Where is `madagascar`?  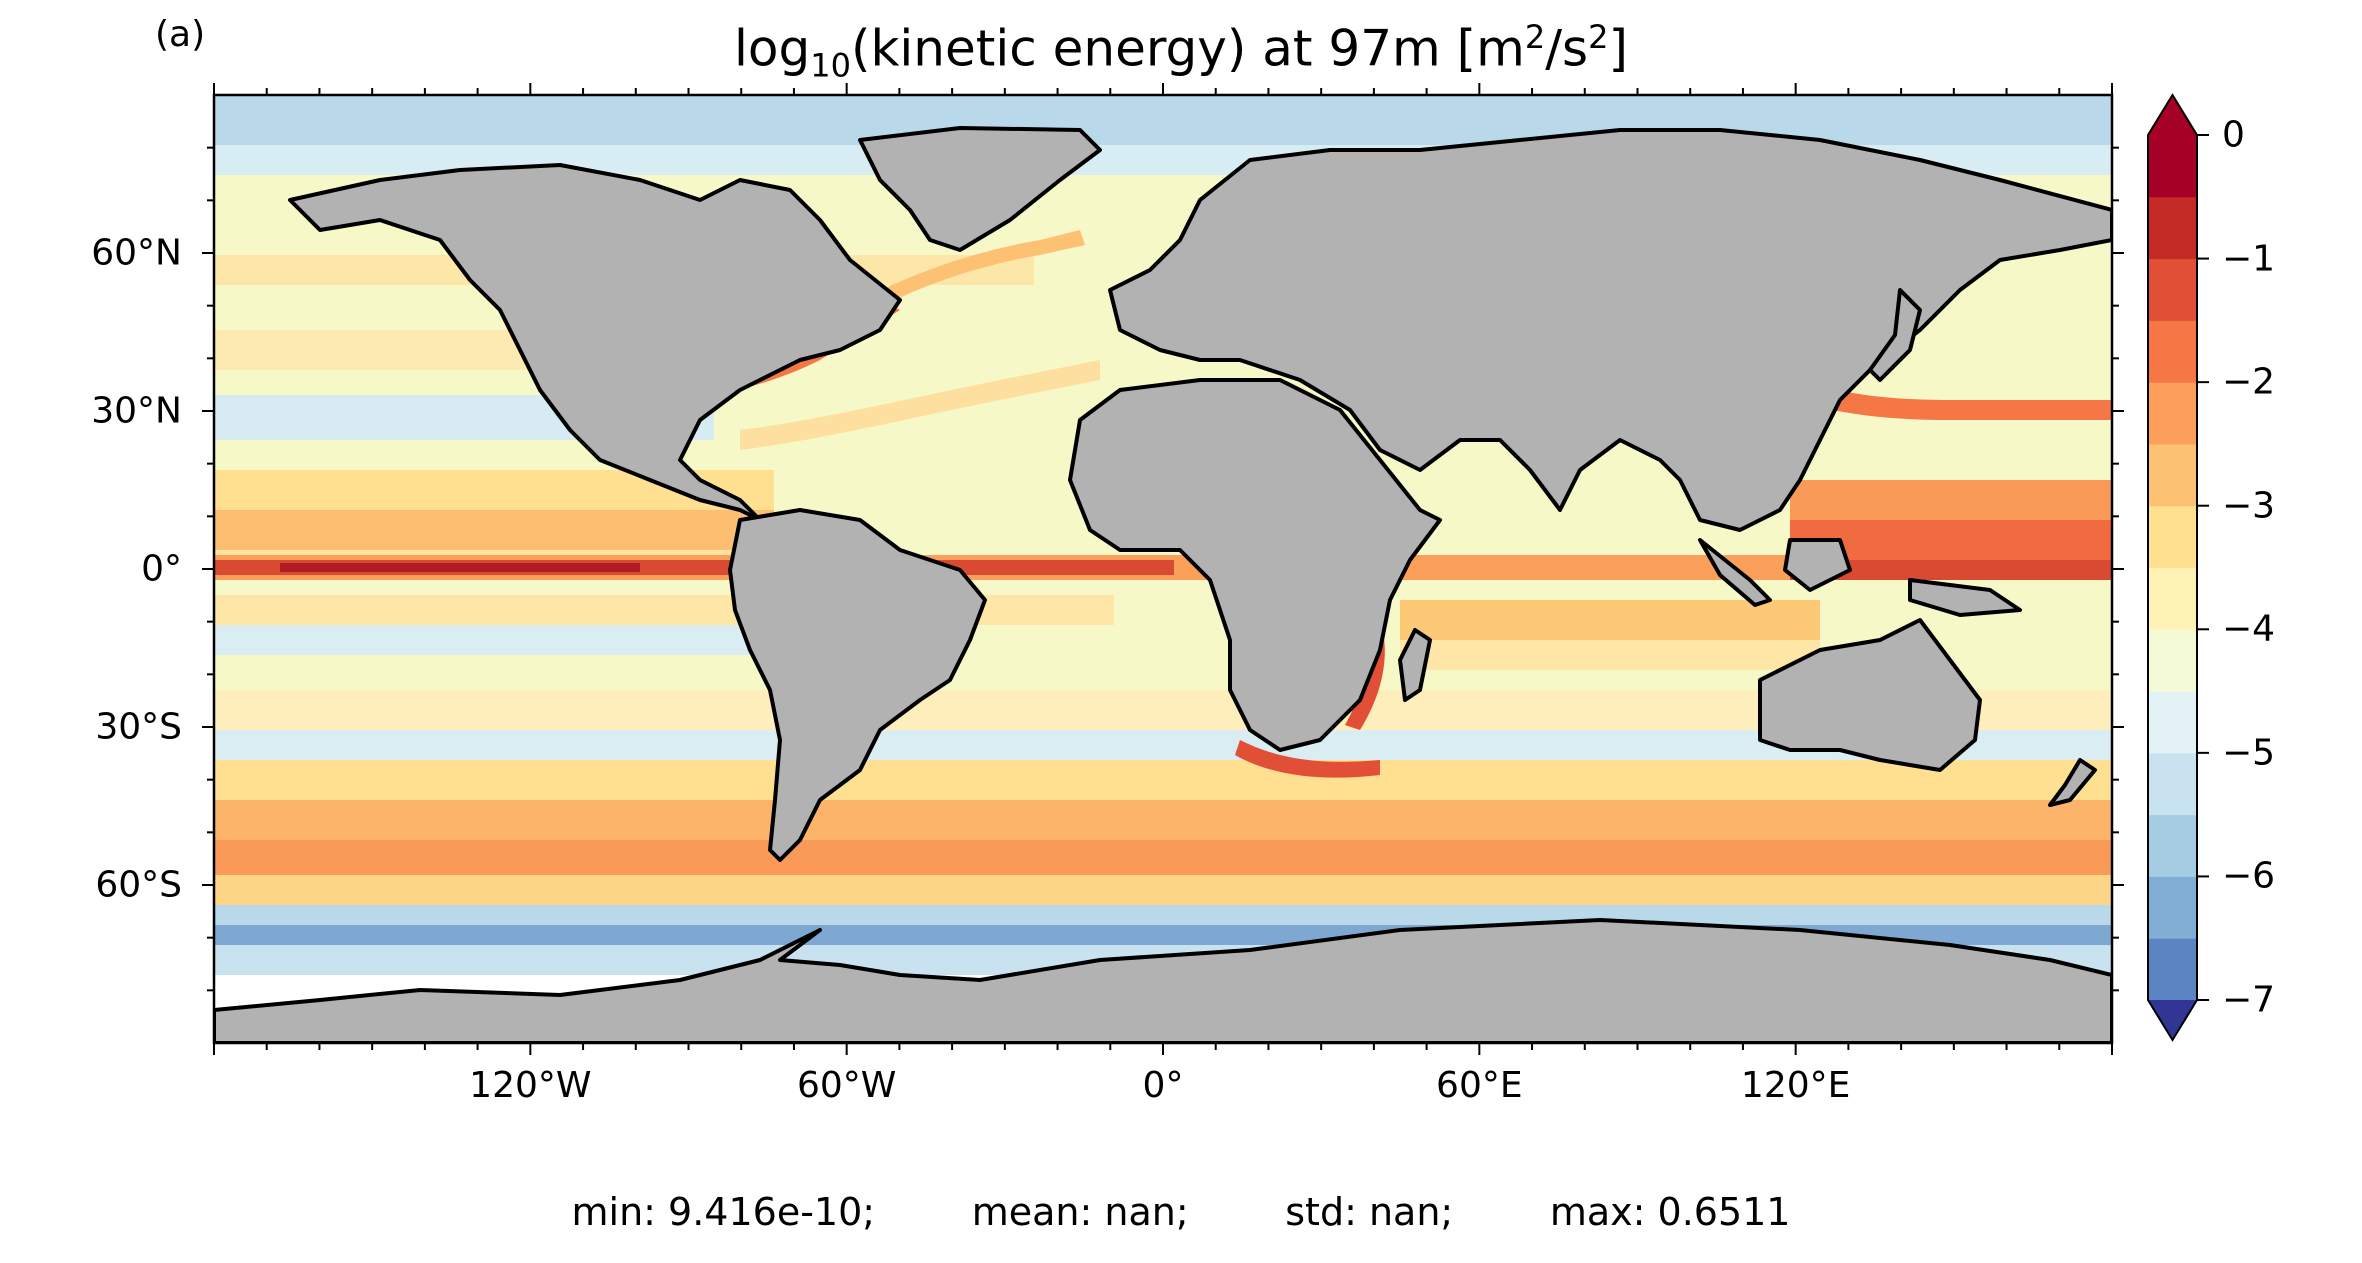
madagascar is located at coordinates (1415, 665).